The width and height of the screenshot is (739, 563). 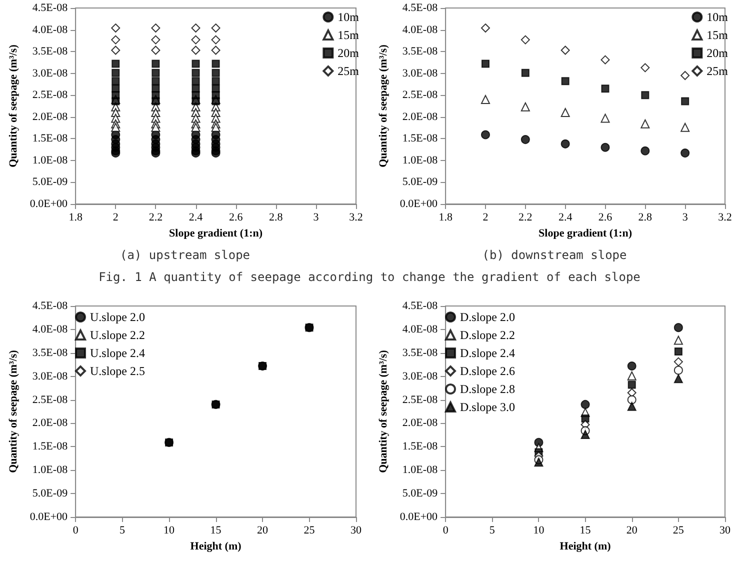 I want to click on legend-label: D.slope 2.0, so click(x=487, y=317).